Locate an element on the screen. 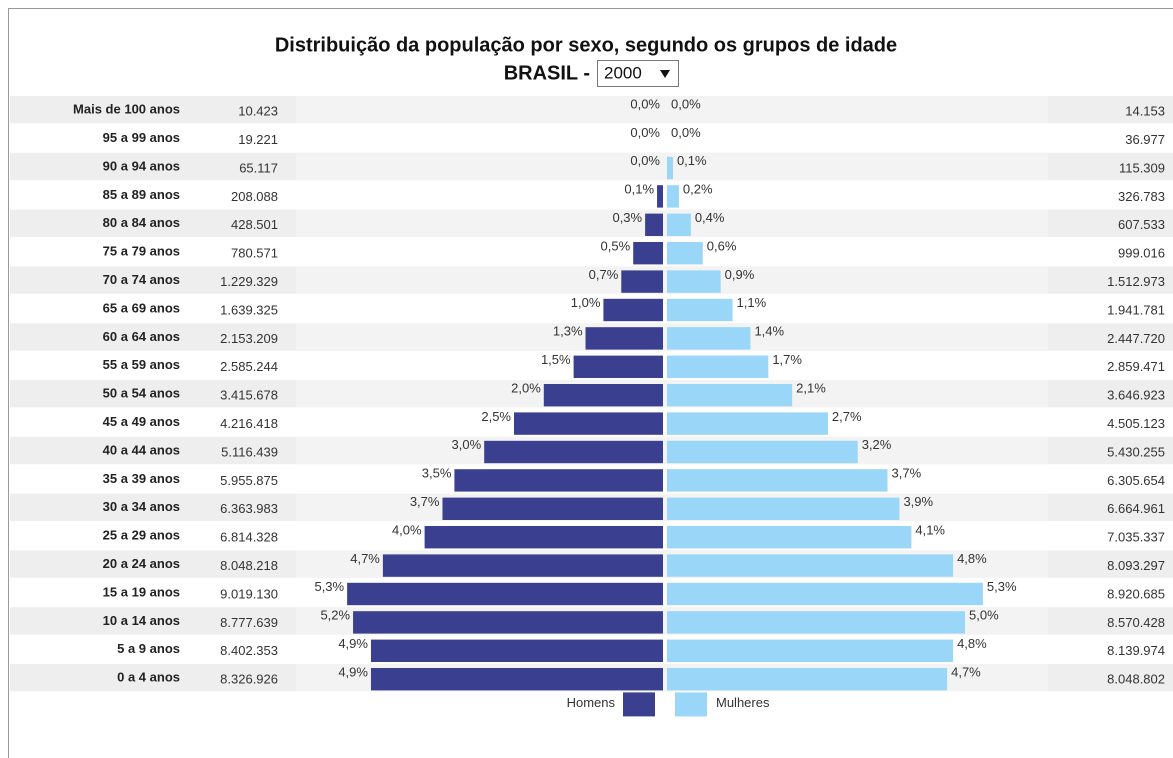 This screenshot has height=758, width=1173. men-count: 8.326.926 is located at coordinates (249, 679).